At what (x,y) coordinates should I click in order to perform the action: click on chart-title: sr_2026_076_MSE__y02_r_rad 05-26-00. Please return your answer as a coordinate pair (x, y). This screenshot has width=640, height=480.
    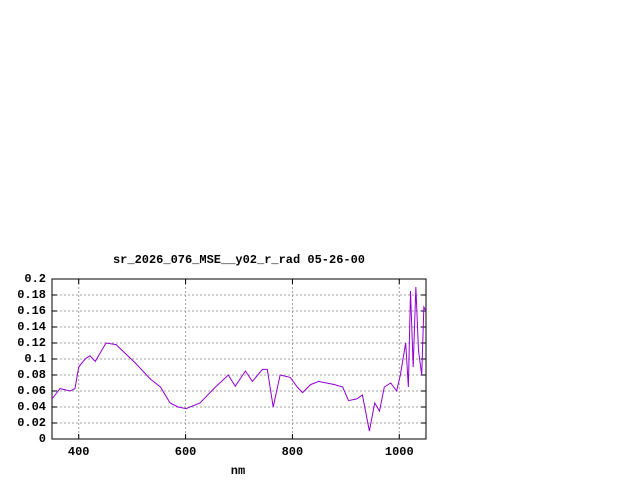
    Looking at the image, I should click on (239, 260).